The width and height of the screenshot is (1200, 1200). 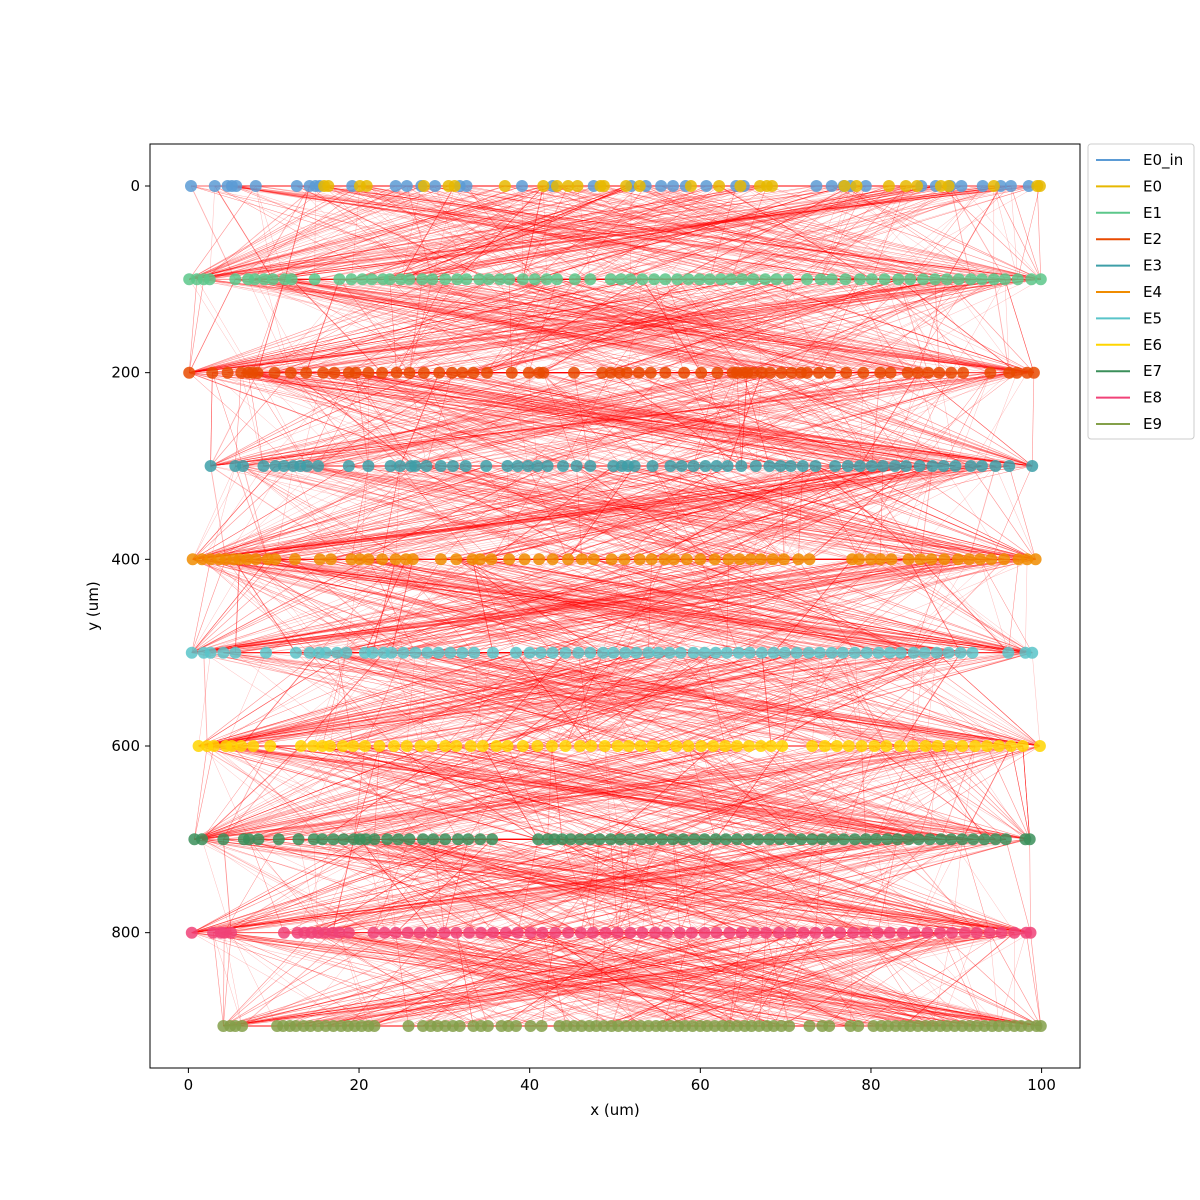 What do you see at coordinates (715, 839) in the screenshot?
I see `data-point-E7` at bounding box center [715, 839].